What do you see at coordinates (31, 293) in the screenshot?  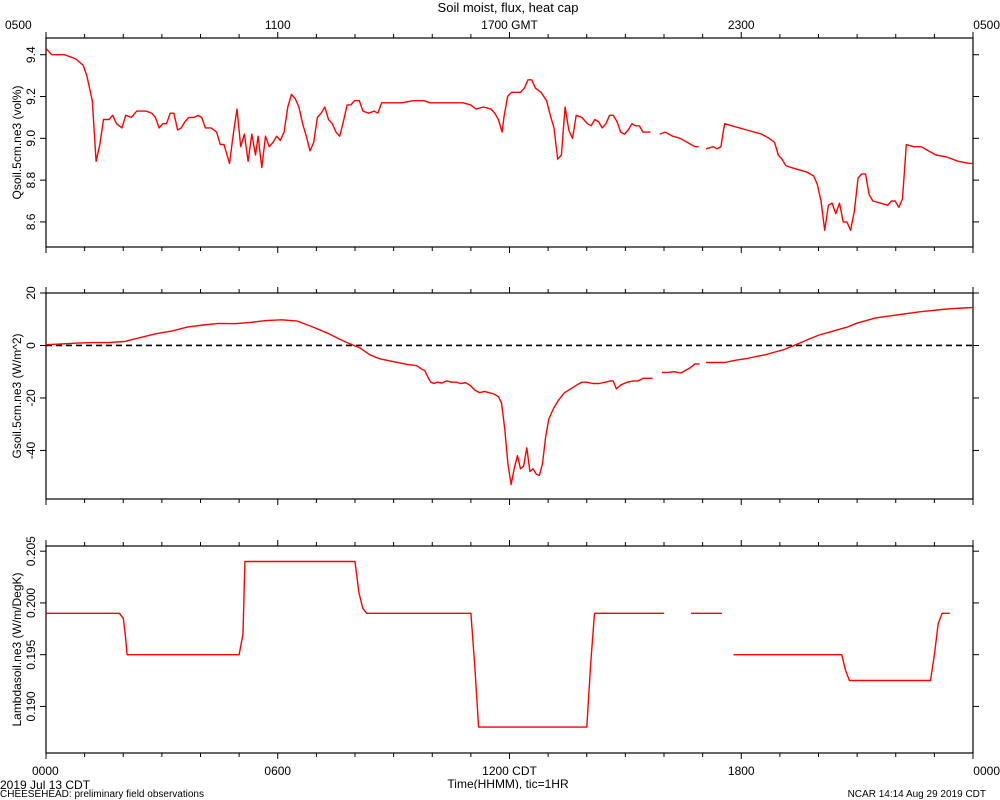 I see `y-tick-label: 20` at bounding box center [31, 293].